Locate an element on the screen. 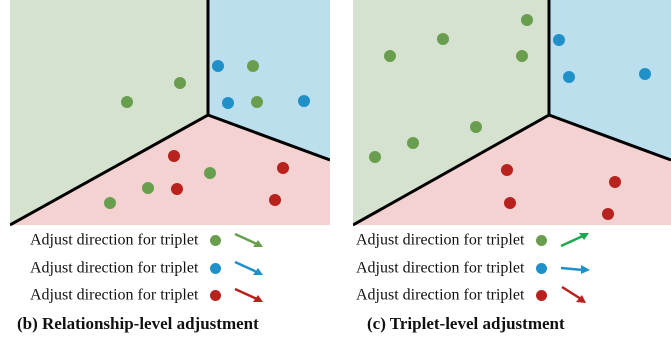 The height and width of the screenshot is (338, 671). arrow-right-icon is located at coordinates (576, 270).